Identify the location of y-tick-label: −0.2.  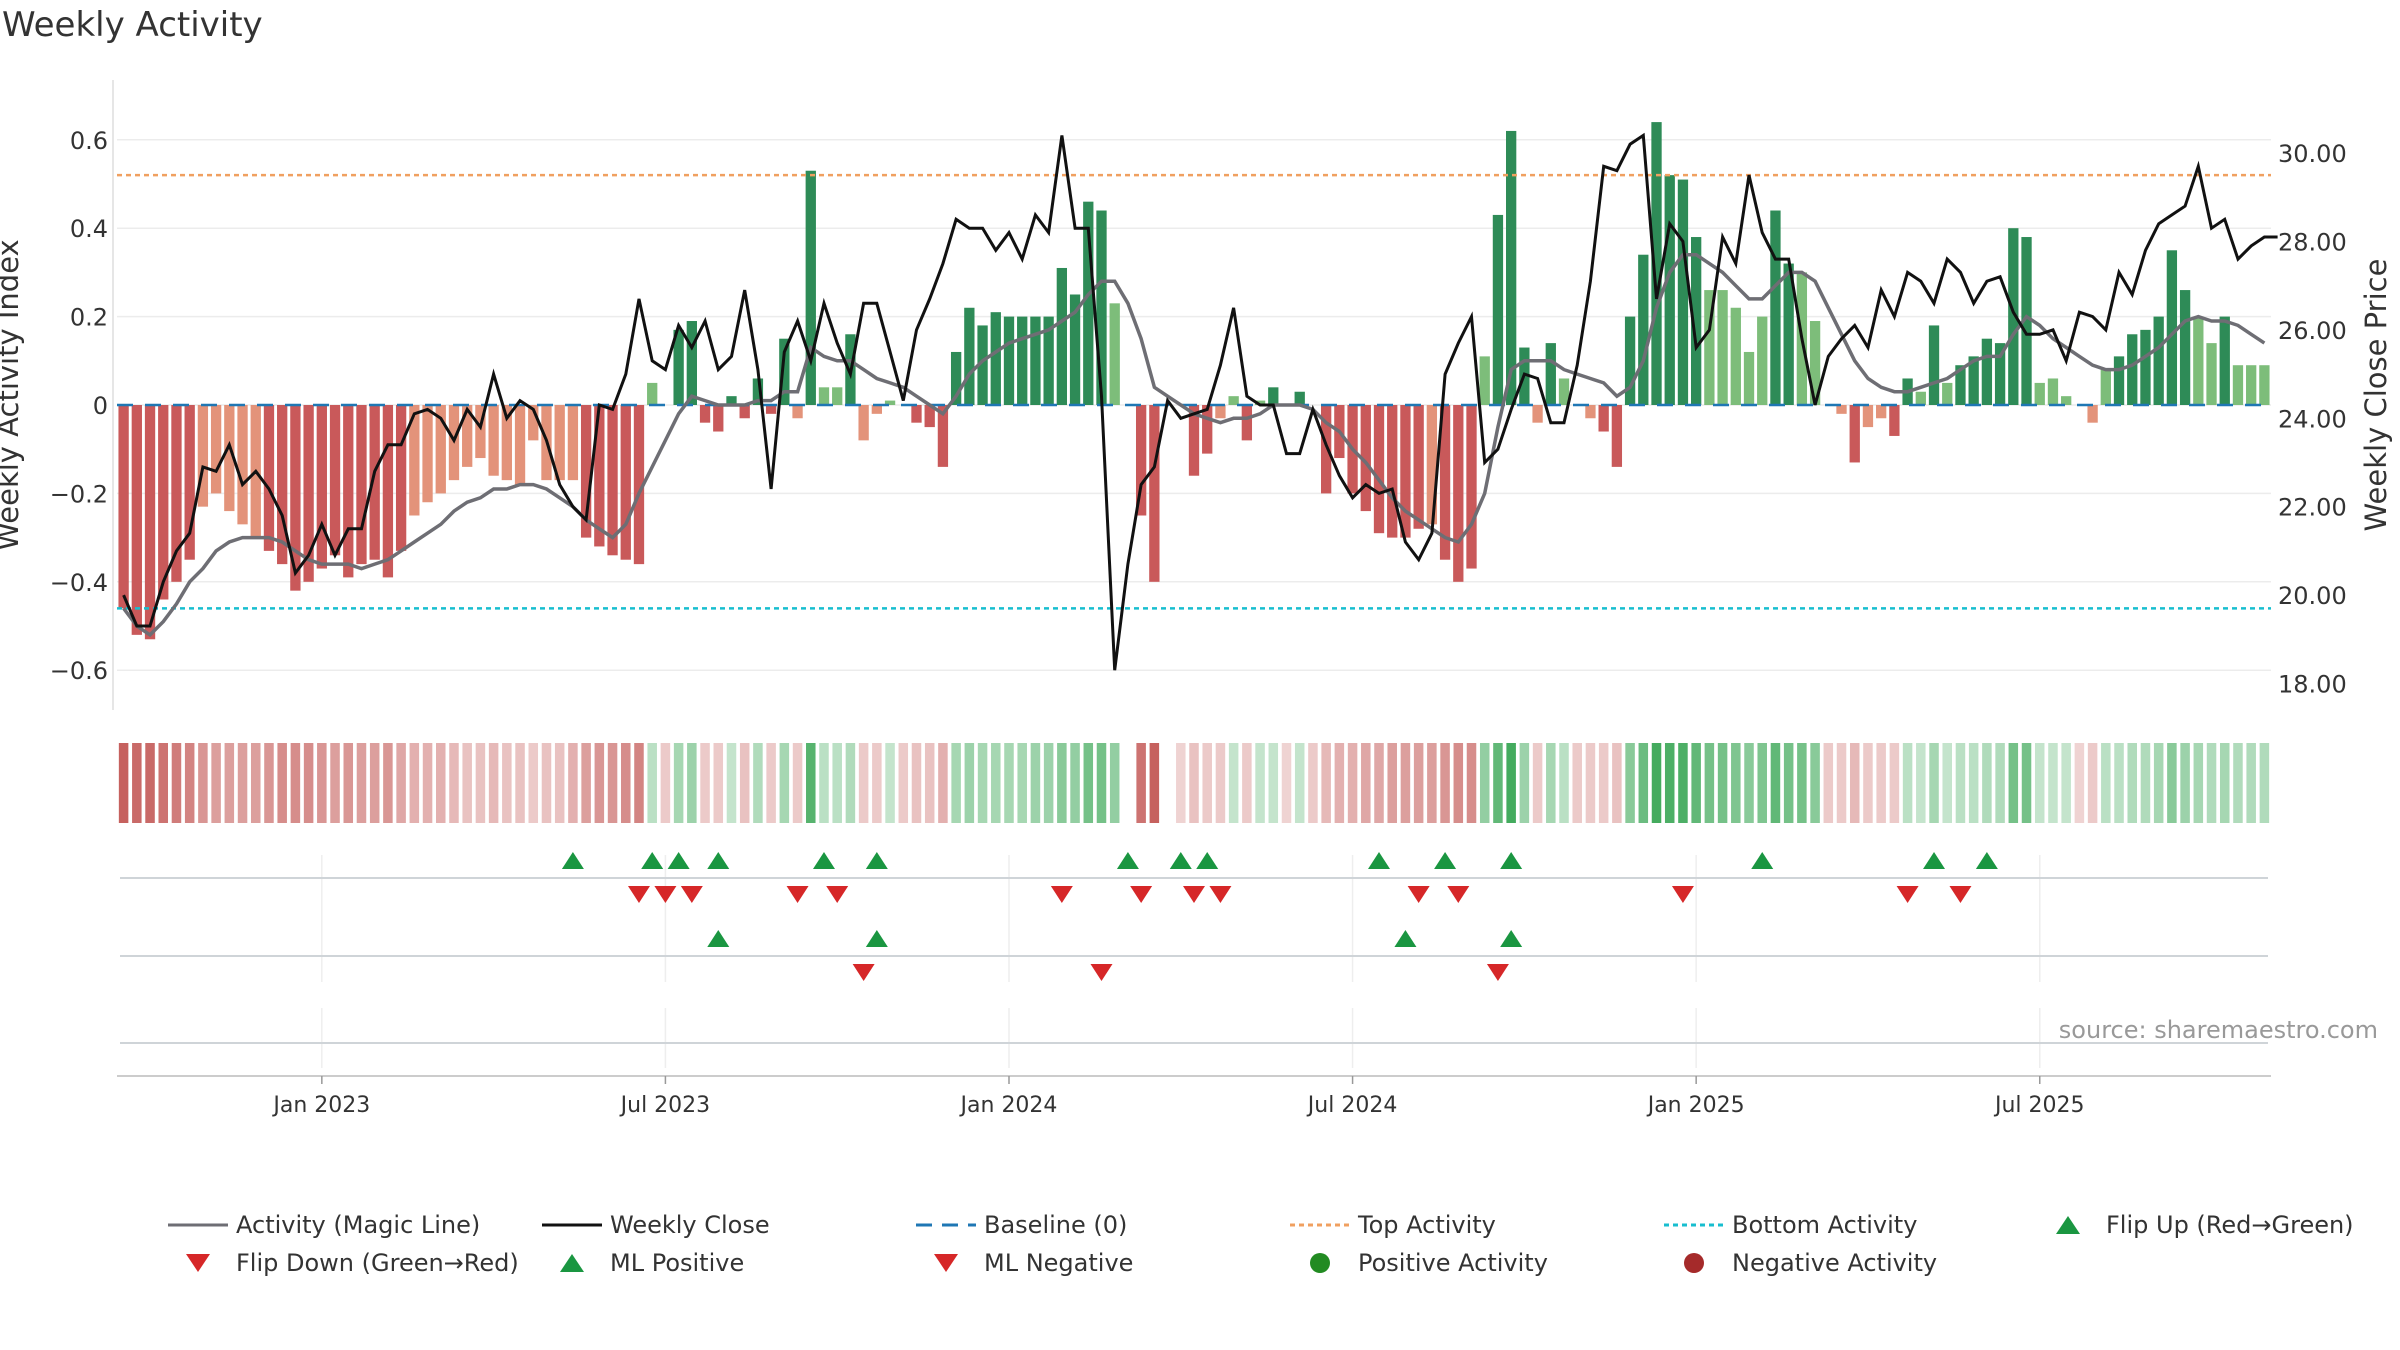
(79, 494).